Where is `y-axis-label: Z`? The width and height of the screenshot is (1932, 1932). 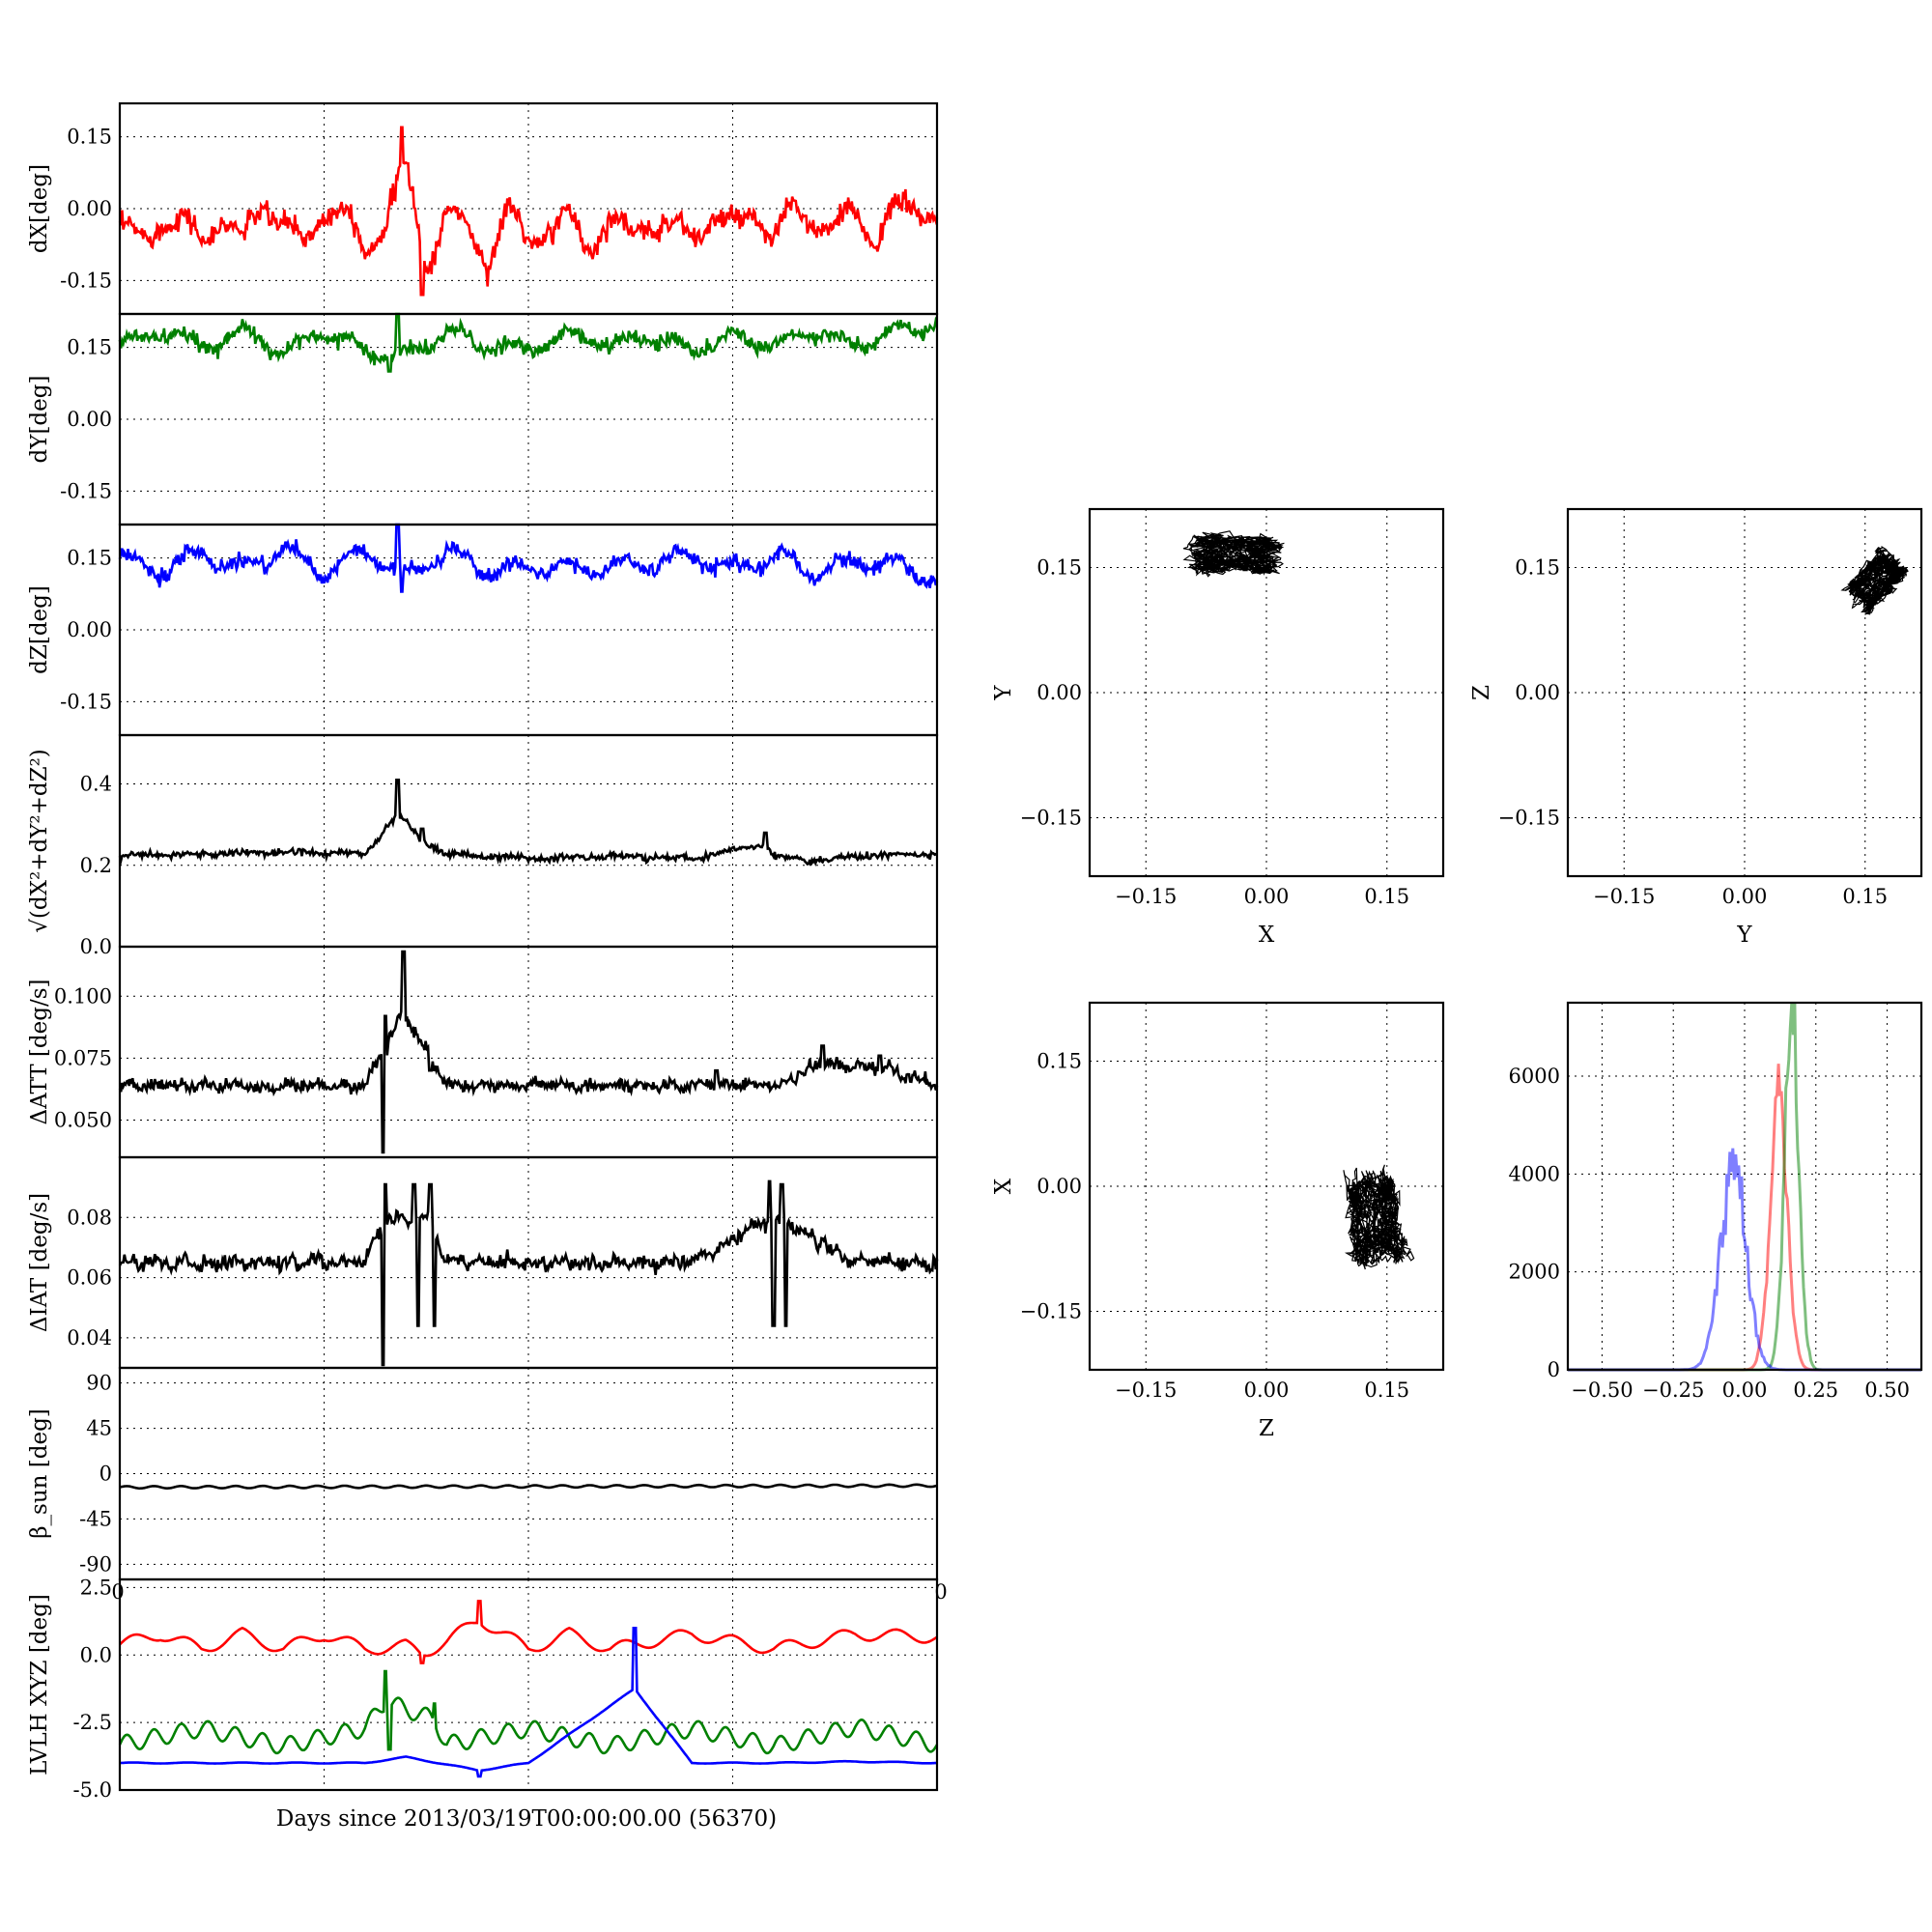 y-axis-label: Z is located at coordinates (1481, 692).